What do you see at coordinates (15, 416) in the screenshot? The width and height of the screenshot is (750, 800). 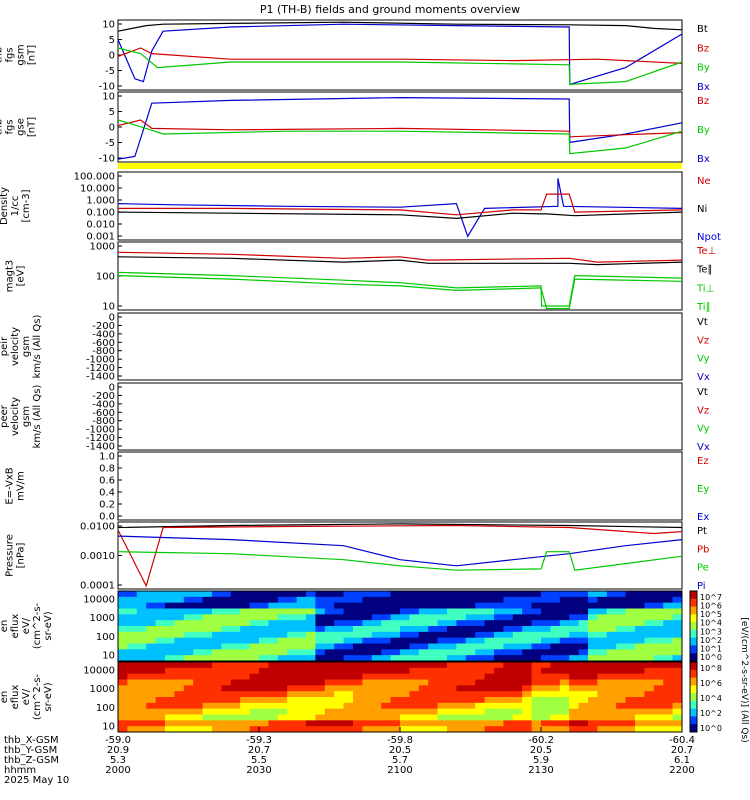 I see `y-axis-label-line: velocity` at bounding box center [15, 416].